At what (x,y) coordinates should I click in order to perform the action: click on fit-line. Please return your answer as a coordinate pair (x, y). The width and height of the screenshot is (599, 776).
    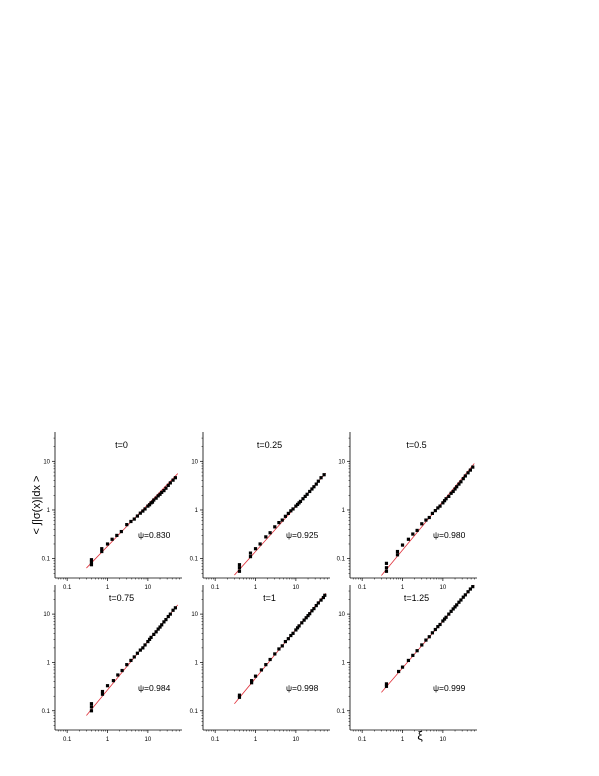
    Looking at the image, I should click on (428, 519).